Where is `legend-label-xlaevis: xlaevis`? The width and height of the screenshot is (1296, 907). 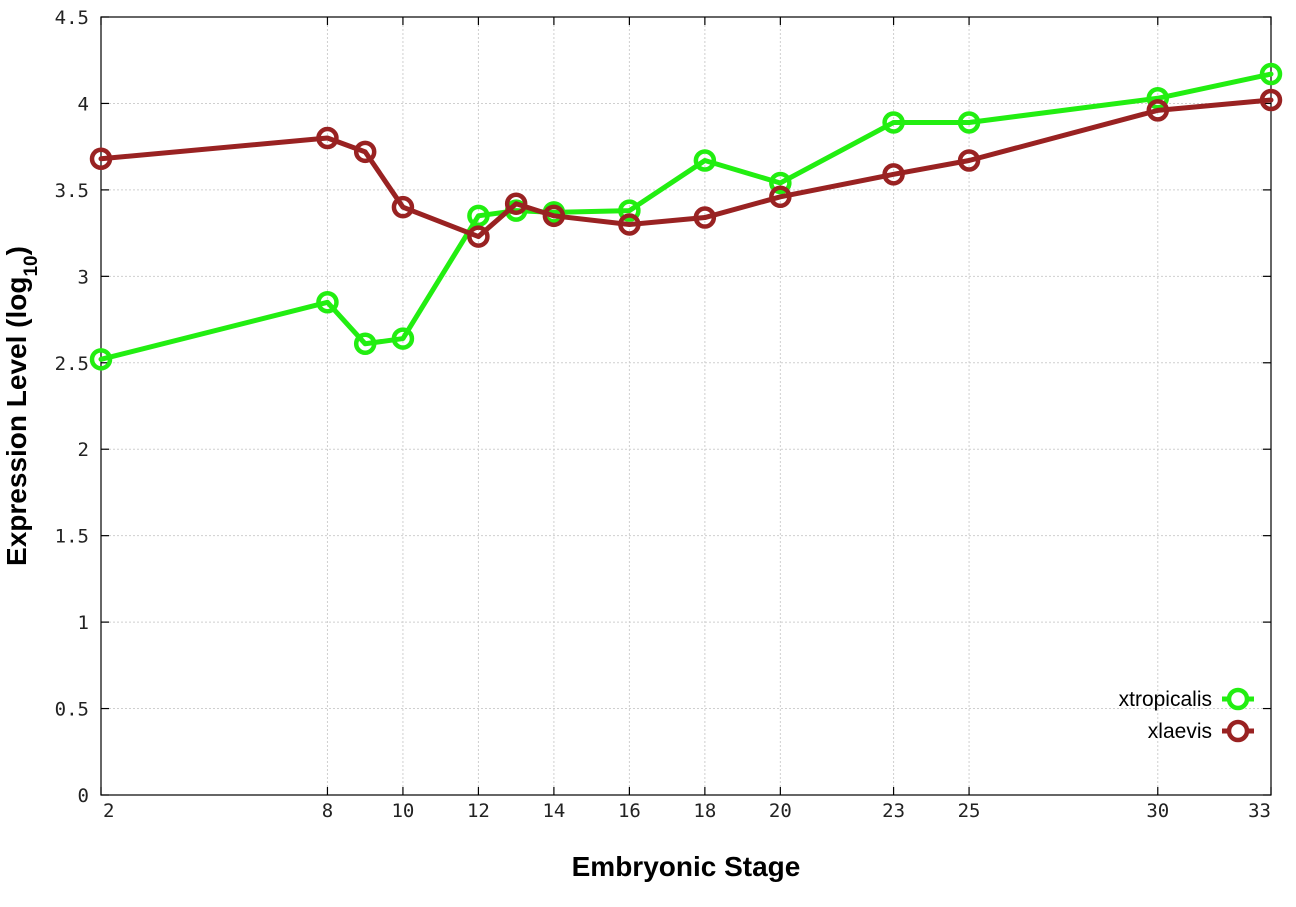
legend-label-xlaevis: xlaevis is located at coordinates (1180, 731).